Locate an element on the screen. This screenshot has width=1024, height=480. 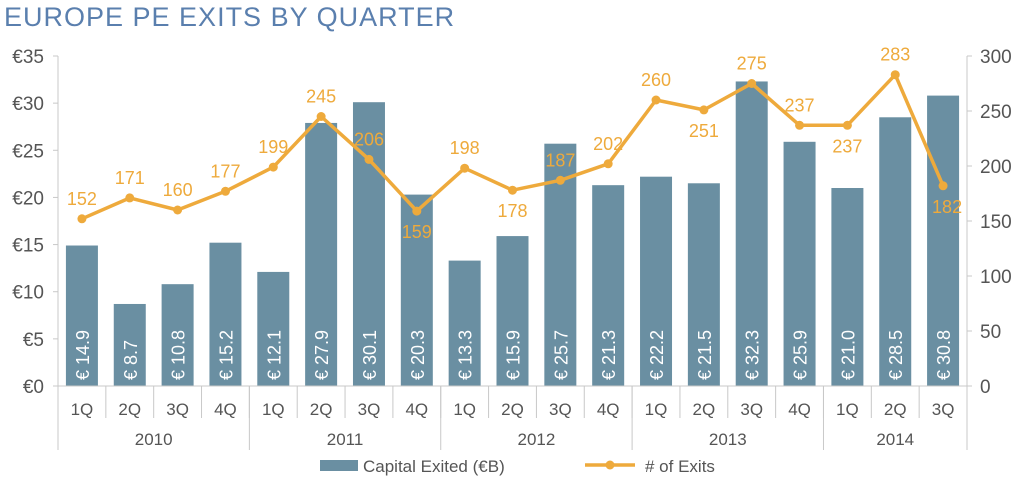
bar-data-label: € 13.3 is located at coordinates (466, 355).